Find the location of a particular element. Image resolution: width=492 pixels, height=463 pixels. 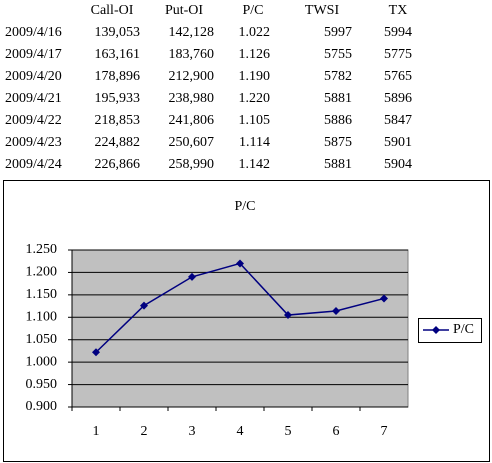

x-tick-label: 6 is located at coordinates (336, 431).